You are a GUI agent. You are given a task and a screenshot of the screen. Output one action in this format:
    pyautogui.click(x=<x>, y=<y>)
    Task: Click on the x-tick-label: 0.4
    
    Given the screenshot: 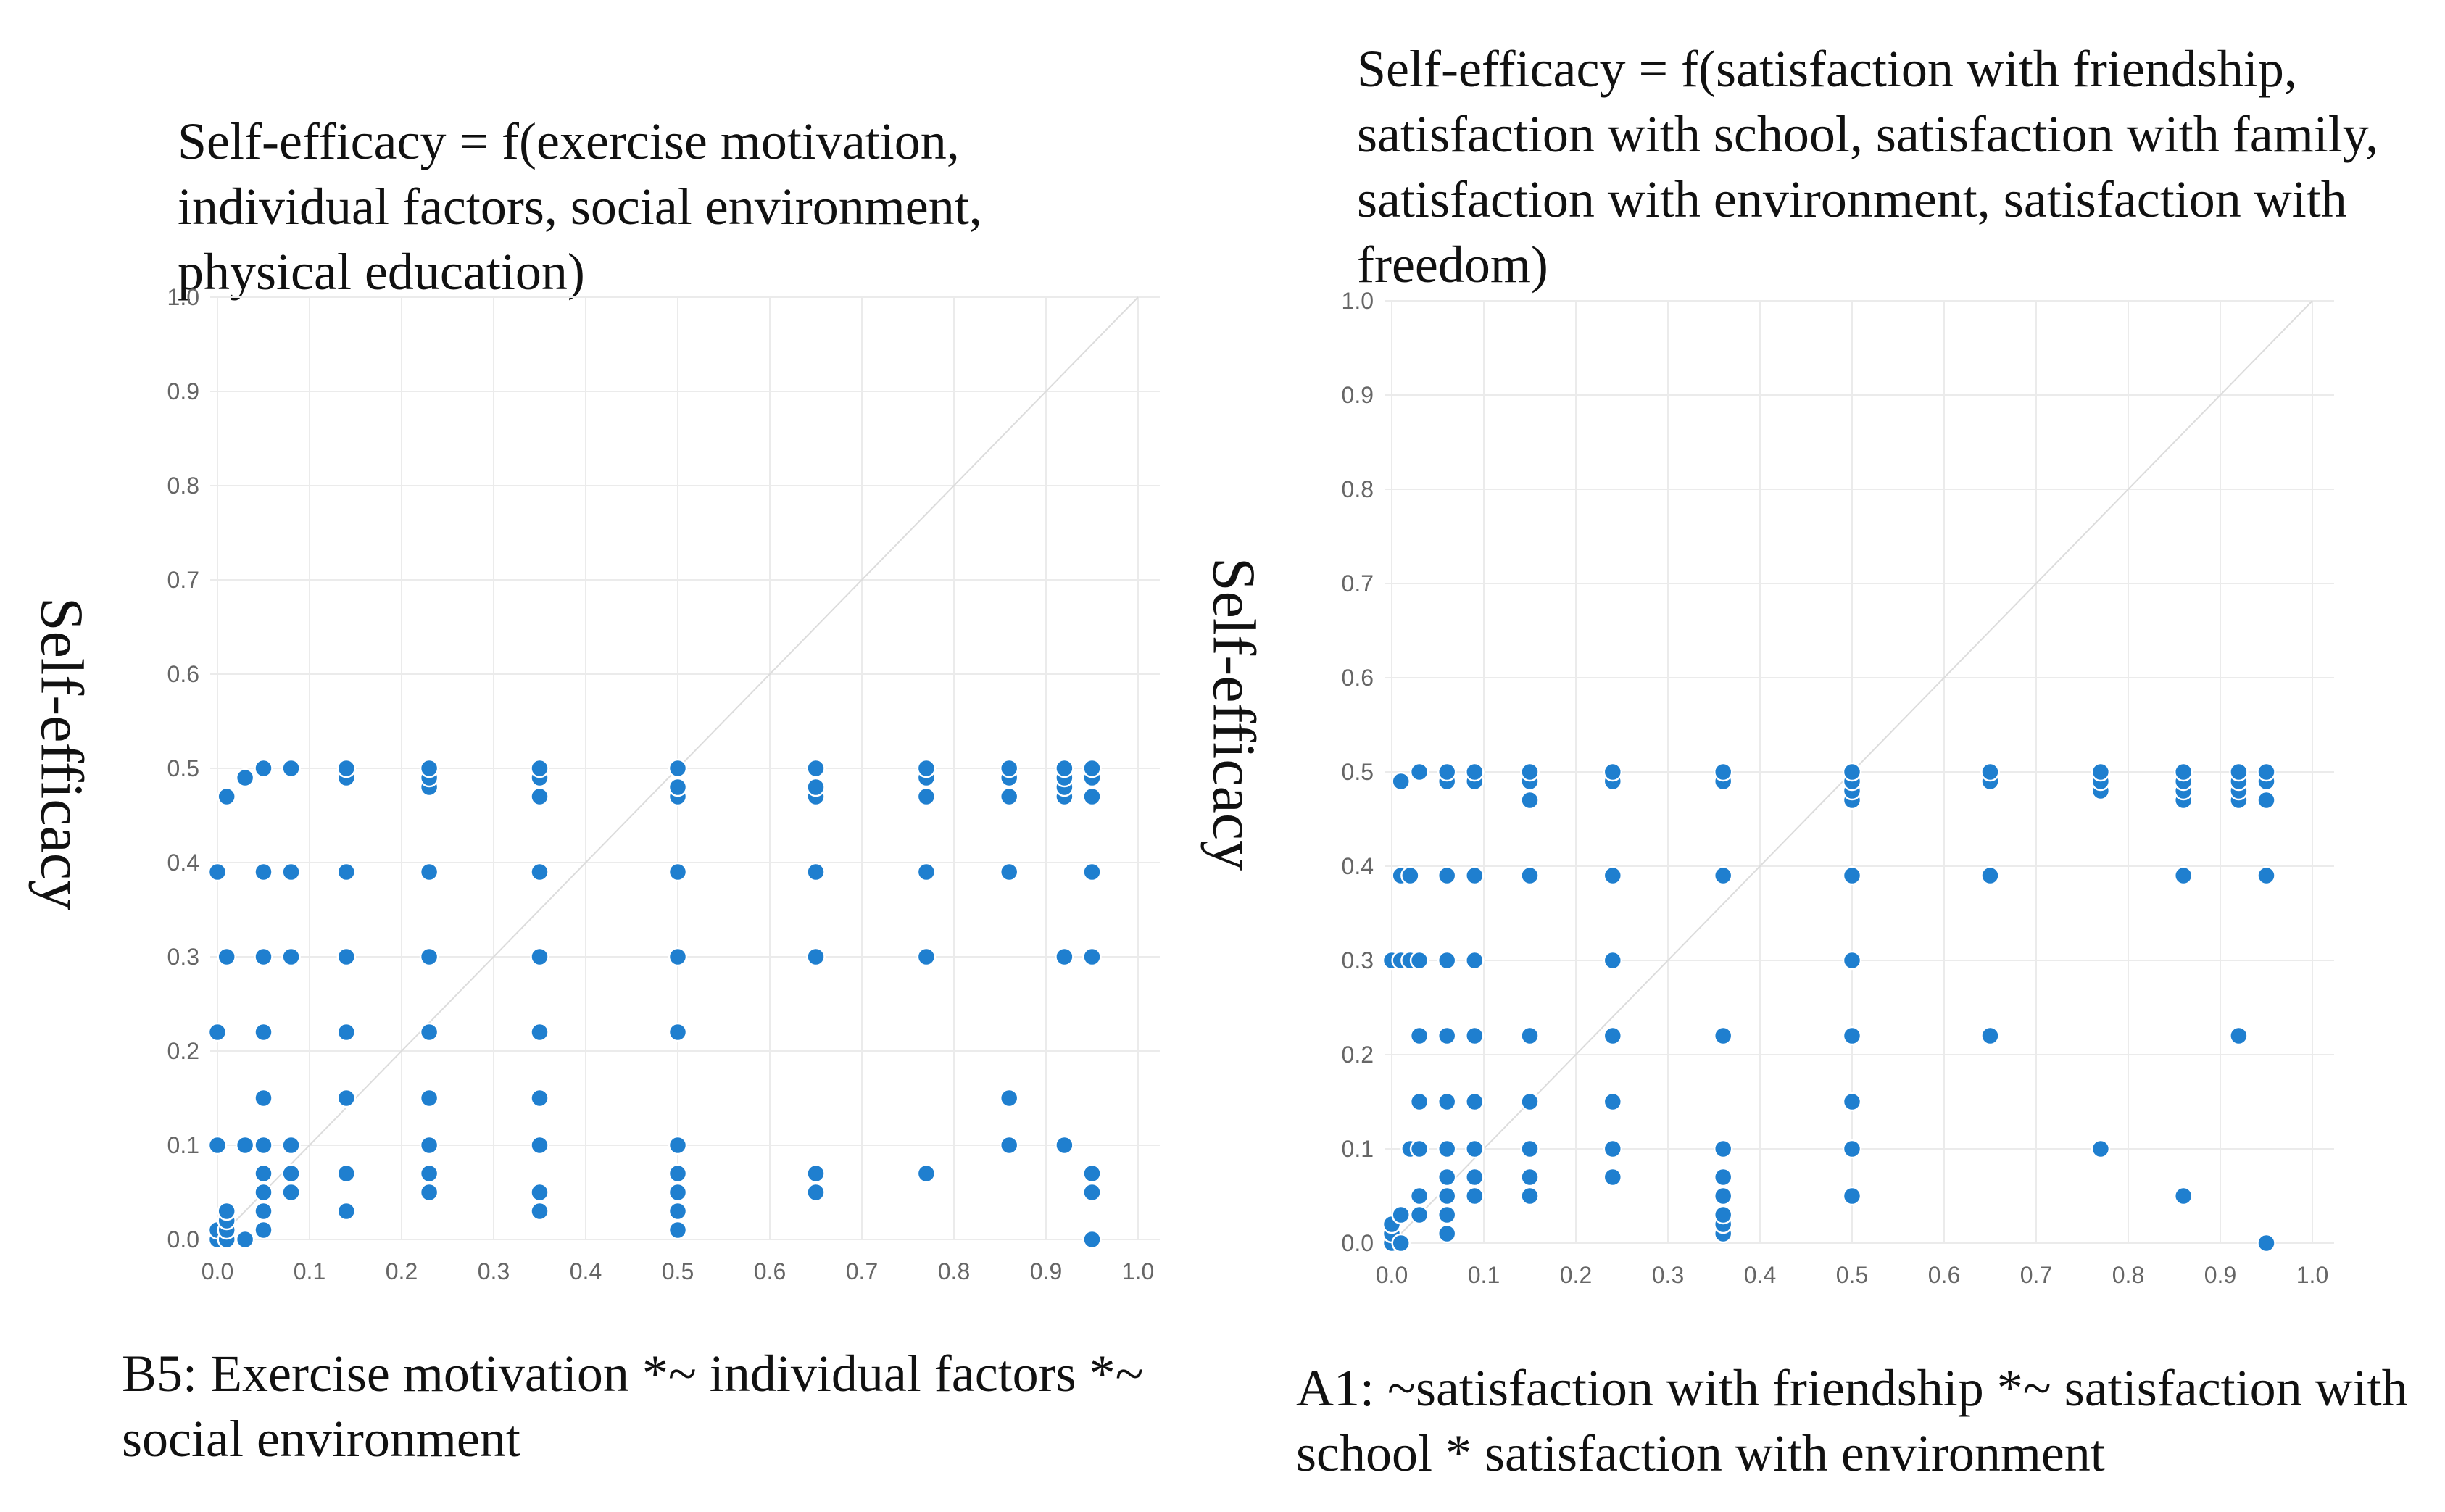 What is the action you would take?
    pyautogui.click(x=1760, y=1275)
    